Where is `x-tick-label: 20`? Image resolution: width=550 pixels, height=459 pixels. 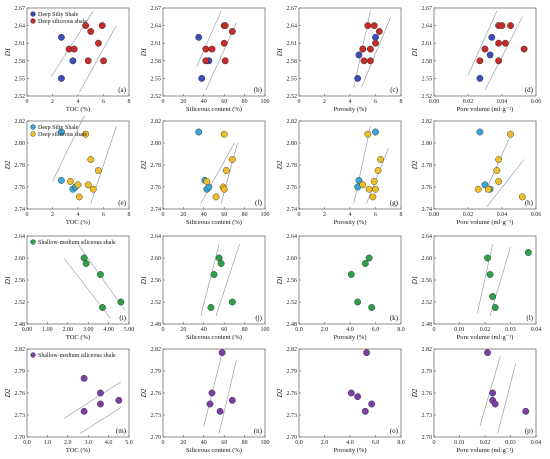
x-tick-label: 20 is located at coordinates (183, 443).